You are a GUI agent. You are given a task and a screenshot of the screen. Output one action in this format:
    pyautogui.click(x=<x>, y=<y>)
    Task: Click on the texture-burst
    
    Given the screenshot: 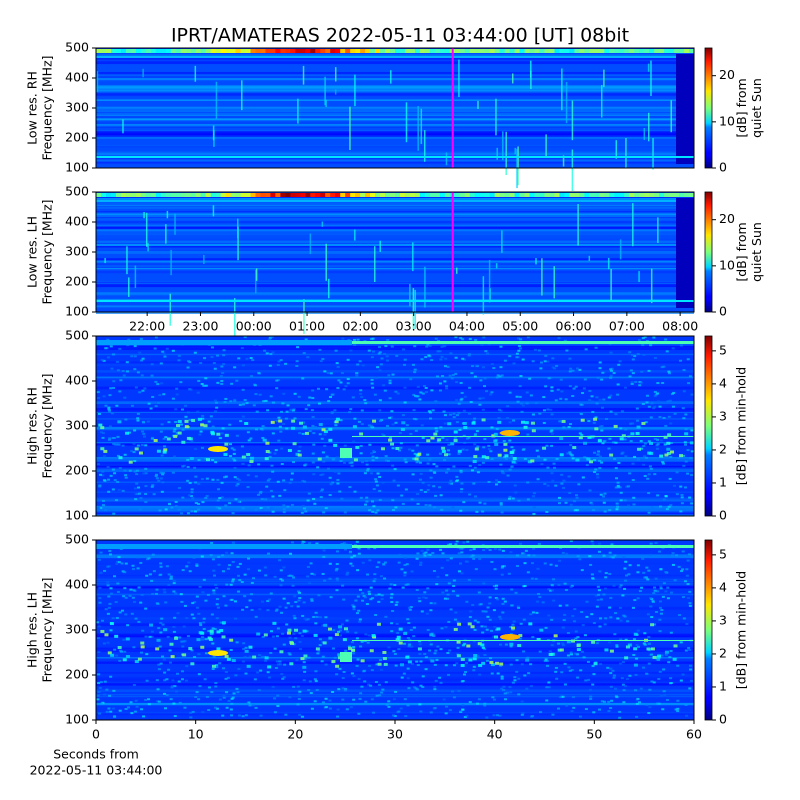 What is the action you would take?
    pyautogui.click(x=510, y=637)
    